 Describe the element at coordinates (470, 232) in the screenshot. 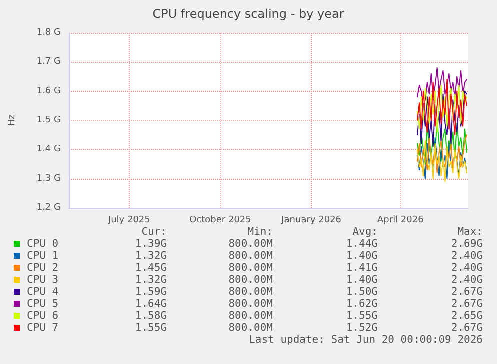

I see `text: Max:` at that location.